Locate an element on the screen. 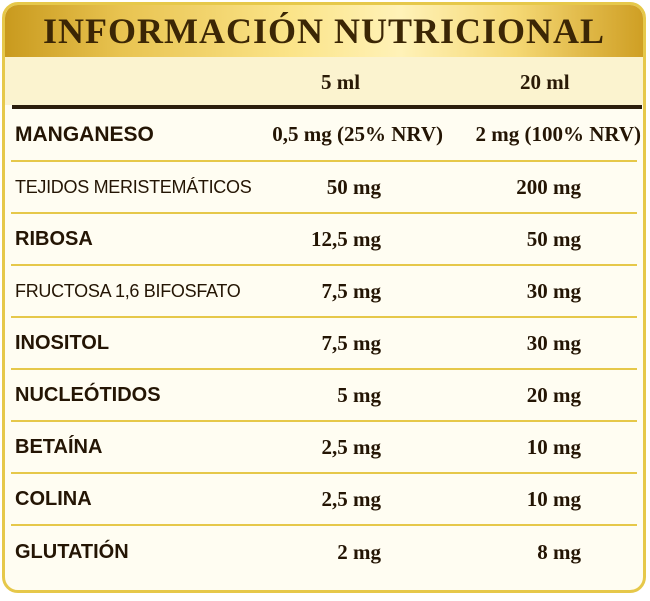 The height and width of the screenshot is (601, 650). nutrient-name: FRUCTOSA 1,6 BIFOSFATO is located at coordinates (128, 290).